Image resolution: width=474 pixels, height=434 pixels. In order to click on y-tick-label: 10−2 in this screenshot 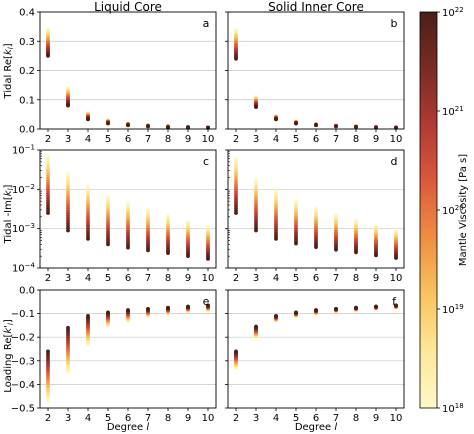, I will do `click(23, 189)`.